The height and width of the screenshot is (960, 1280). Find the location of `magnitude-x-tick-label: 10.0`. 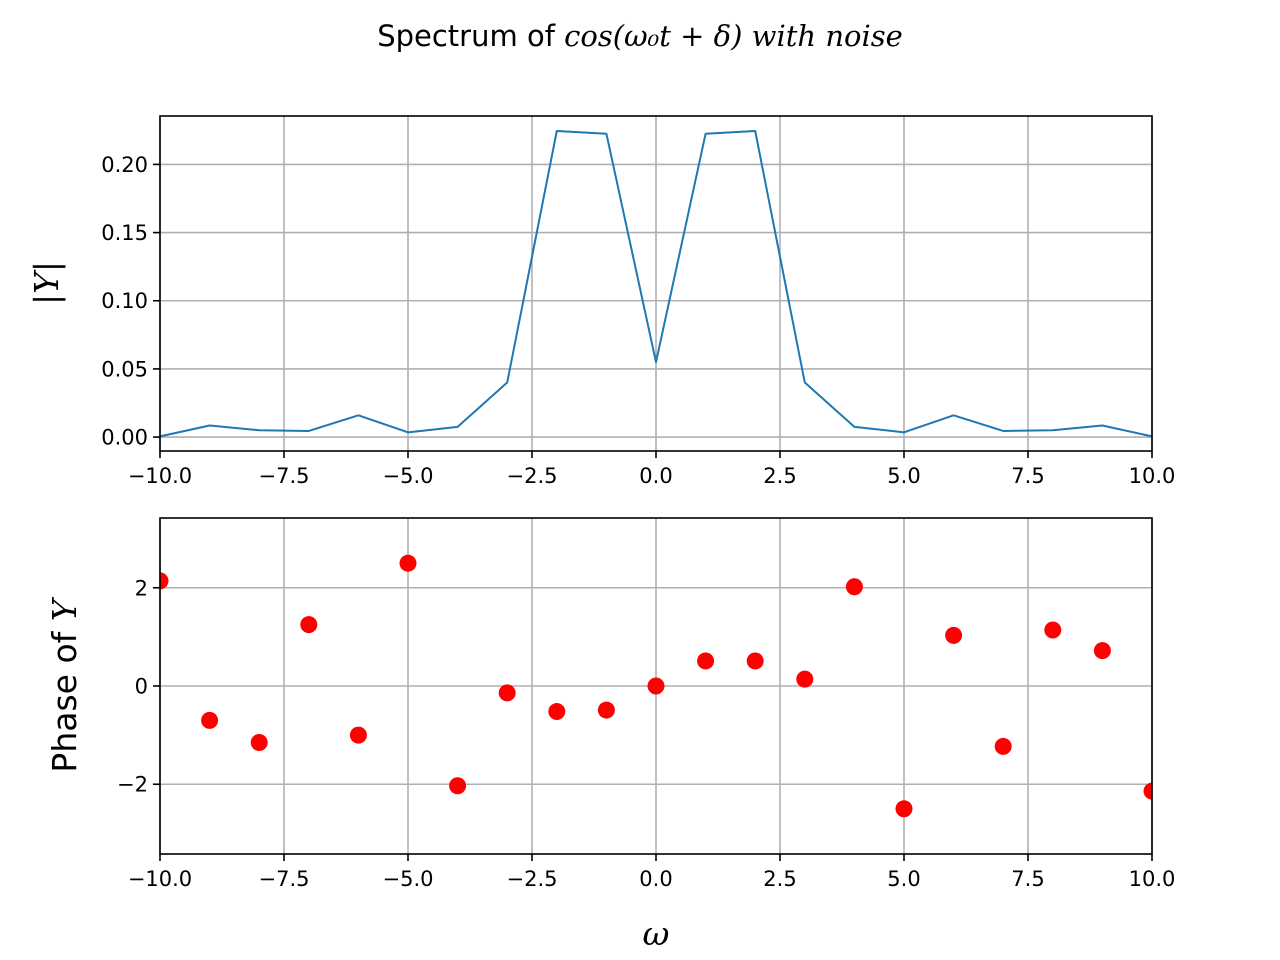

magnitude-x-tick-label: 10.0 is located at coordinates (1152, 476).